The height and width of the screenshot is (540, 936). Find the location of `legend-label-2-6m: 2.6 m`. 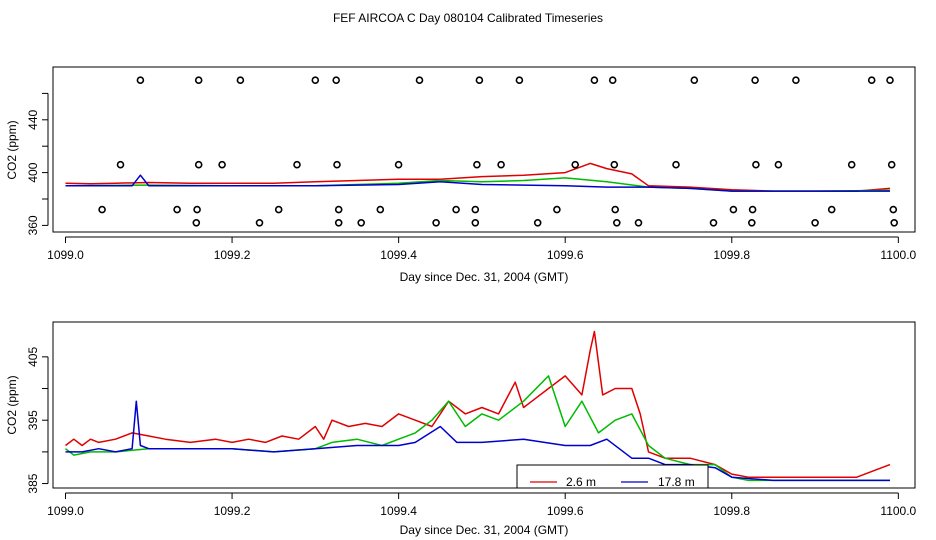

legend-label-2-6m: 2.6 m is located at coordinates (581, 482).